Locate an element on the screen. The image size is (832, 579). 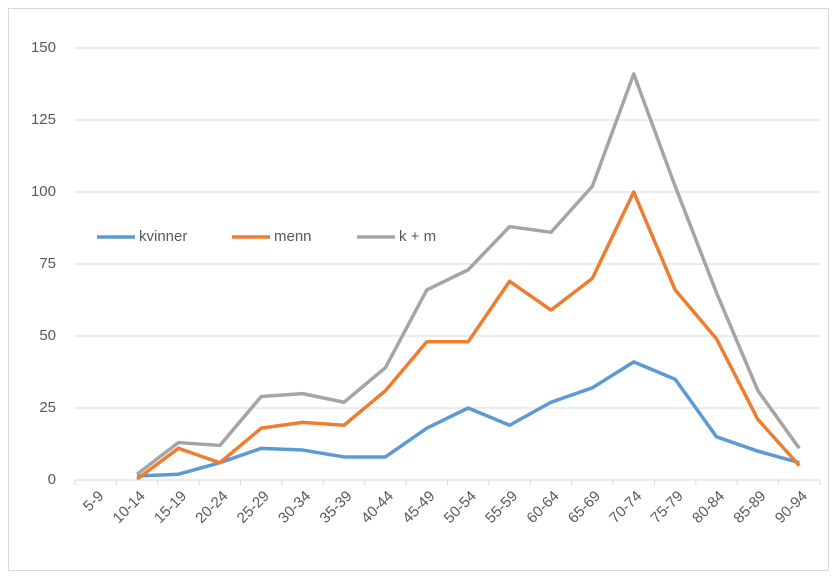
y-tick-label: 25 is located at coordinates (47, 407).